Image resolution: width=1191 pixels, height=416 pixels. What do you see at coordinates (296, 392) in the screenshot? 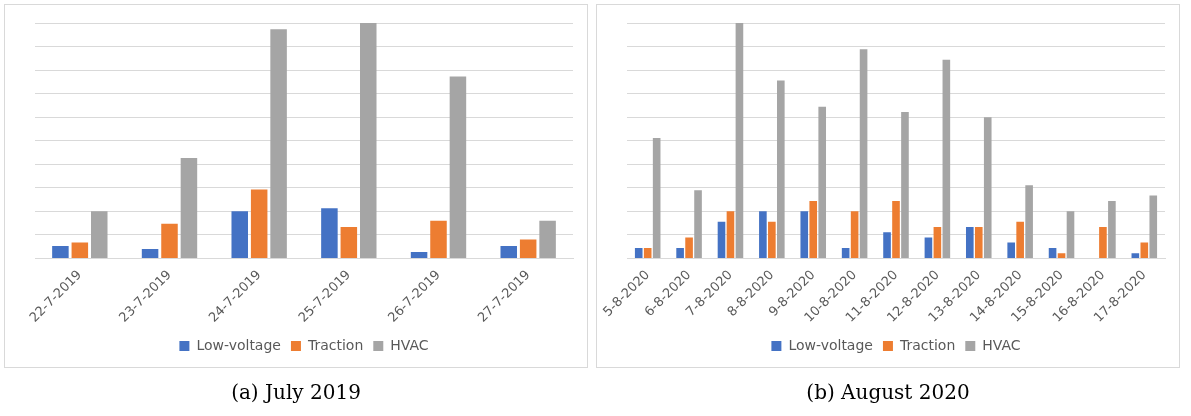
I see `text: (a) July 2019` at bounding box center [296, 392].